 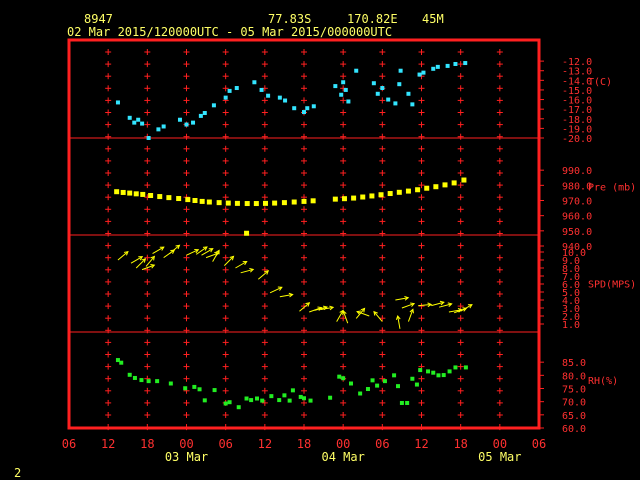 What do you see at coordinates (460, 444) in the screenshot?
I see `x-tick-label: 18` at bounding box center [460, 444].